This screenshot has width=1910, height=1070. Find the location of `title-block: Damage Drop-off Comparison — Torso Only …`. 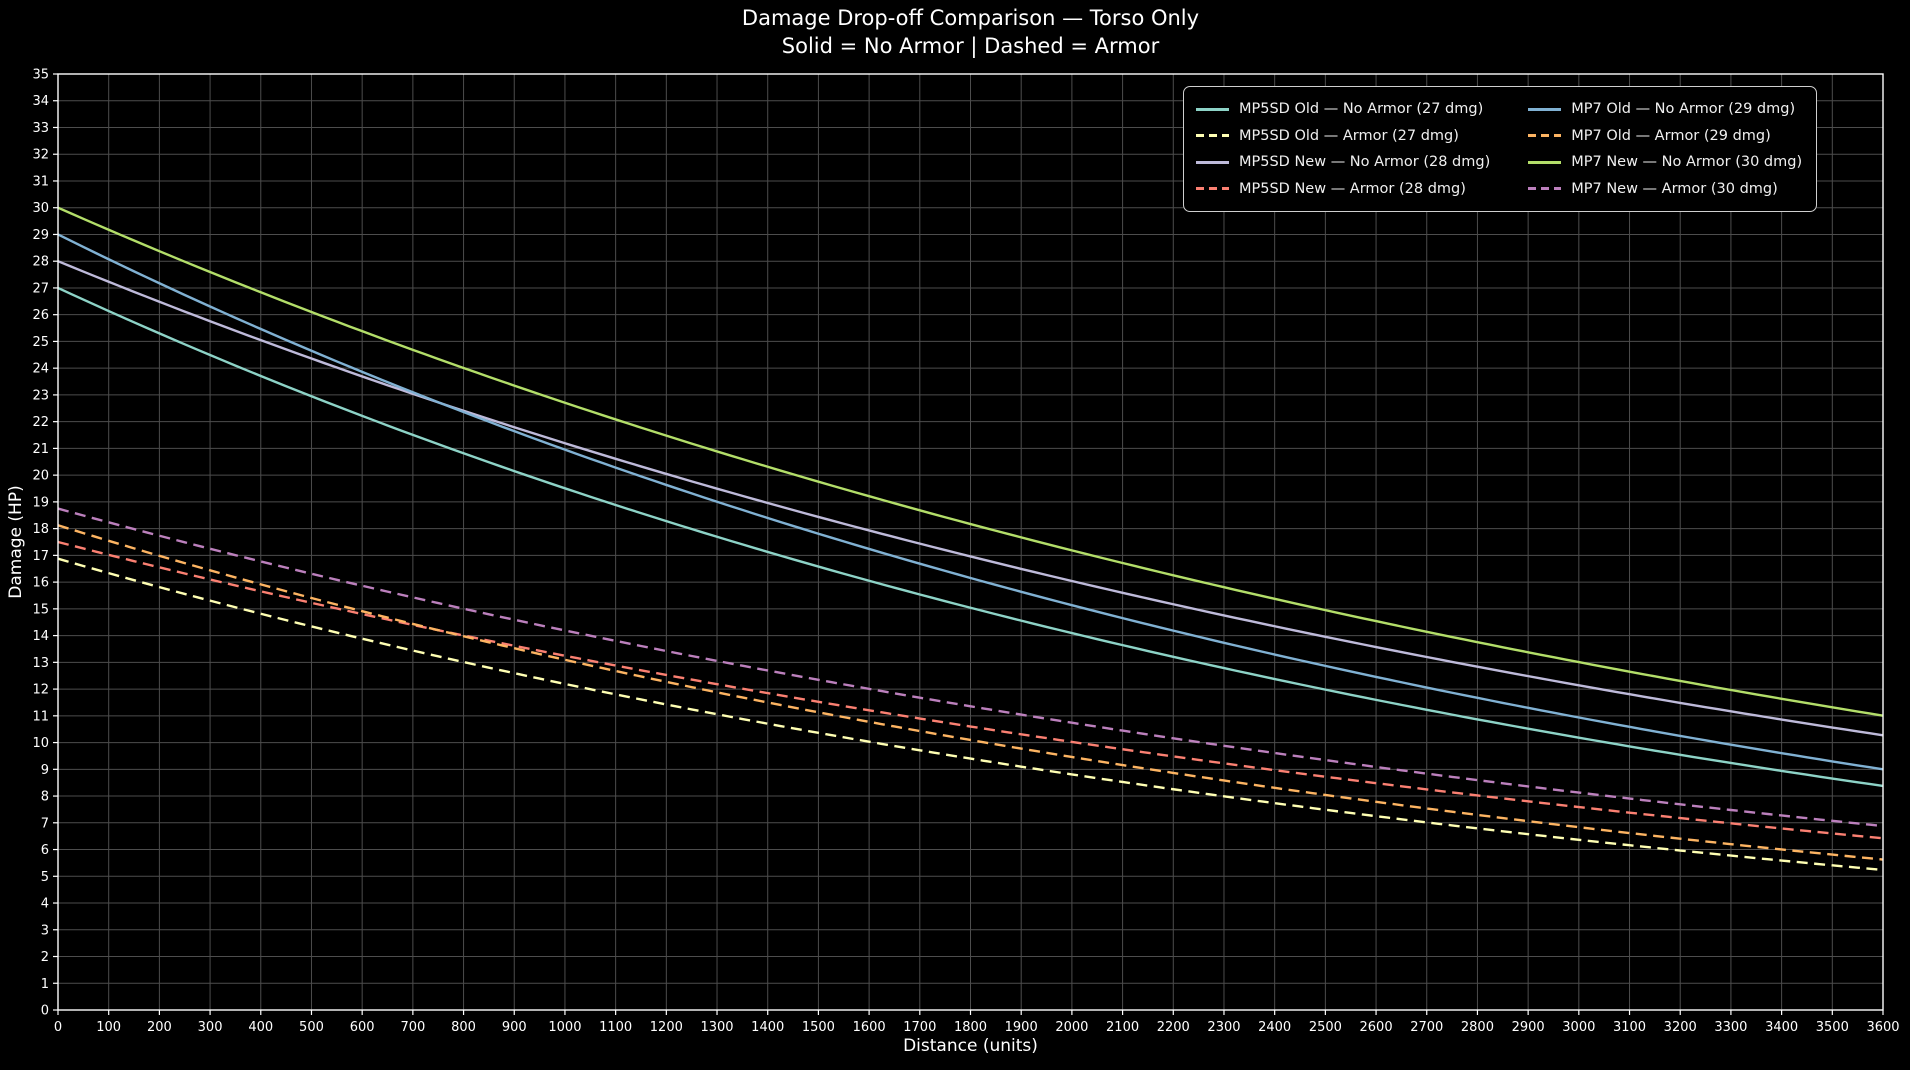

title-block: Damage Drop-off Comparison — Torso Only … is located at coordinates (970, 32).